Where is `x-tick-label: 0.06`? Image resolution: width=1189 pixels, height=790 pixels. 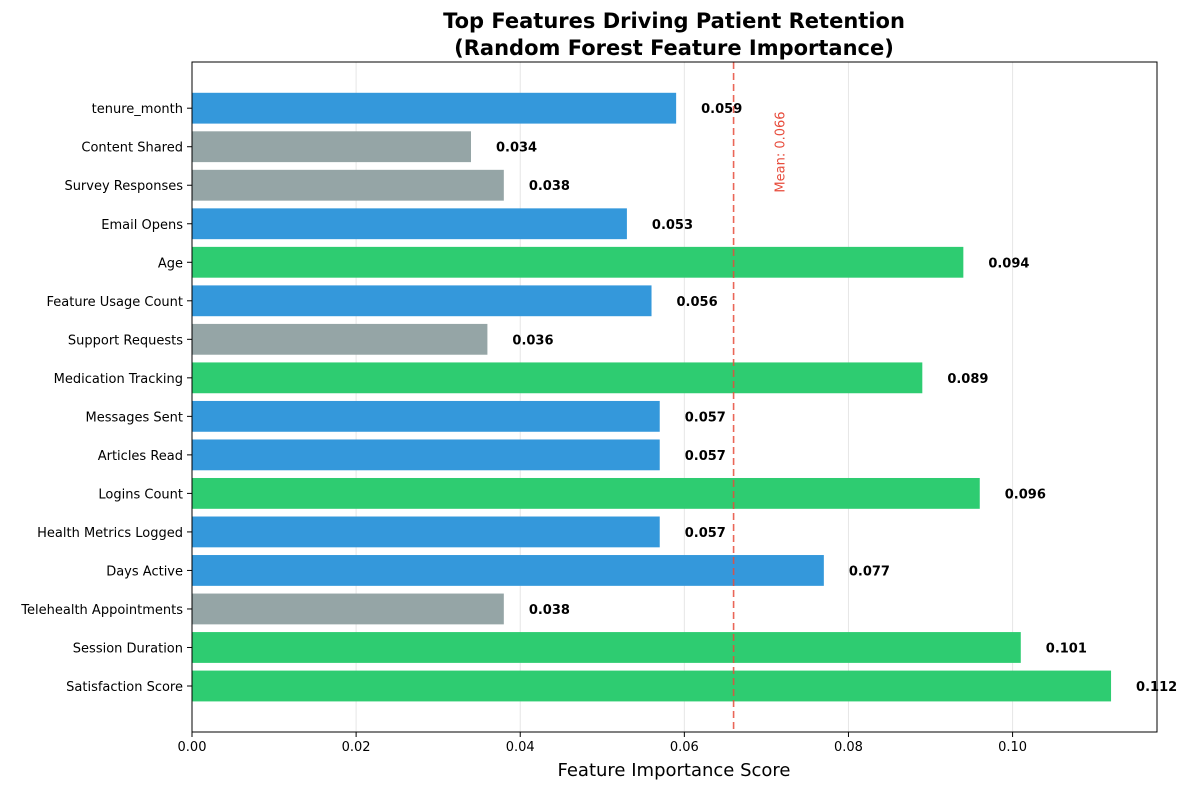
x-tick-label: 0.06 is located at coordinates (684, 747).